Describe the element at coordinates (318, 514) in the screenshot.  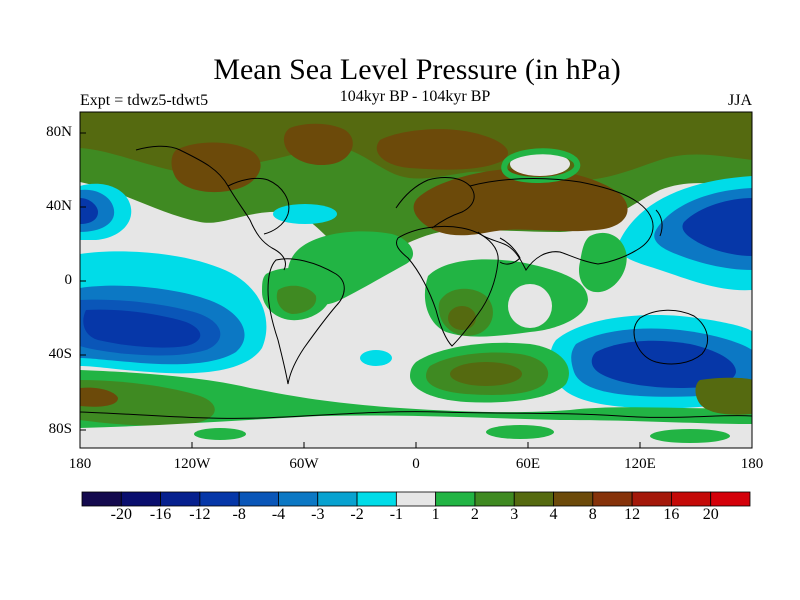
I see `colorbar-label: -3` at that location.